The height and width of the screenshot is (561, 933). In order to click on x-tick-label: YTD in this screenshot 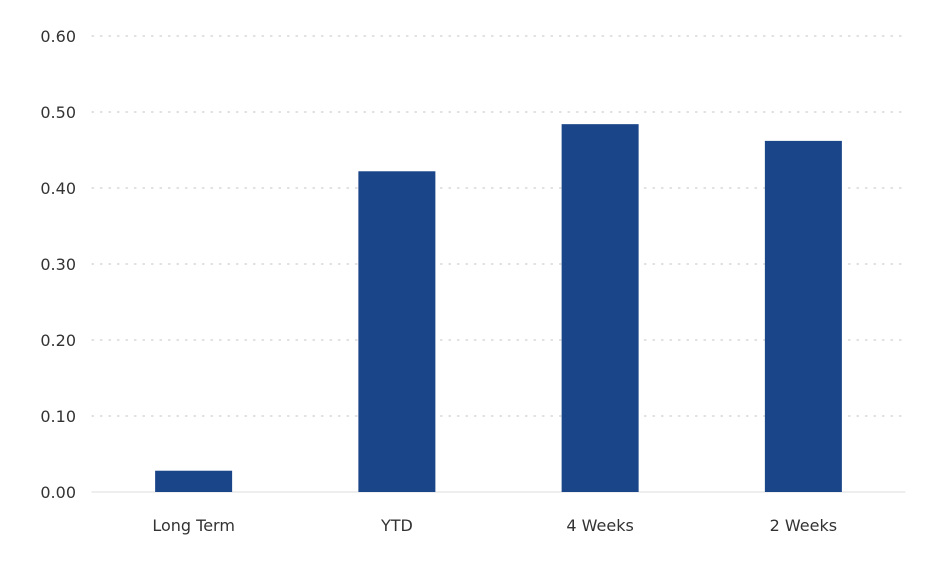, I will do `click(396, 525)`.